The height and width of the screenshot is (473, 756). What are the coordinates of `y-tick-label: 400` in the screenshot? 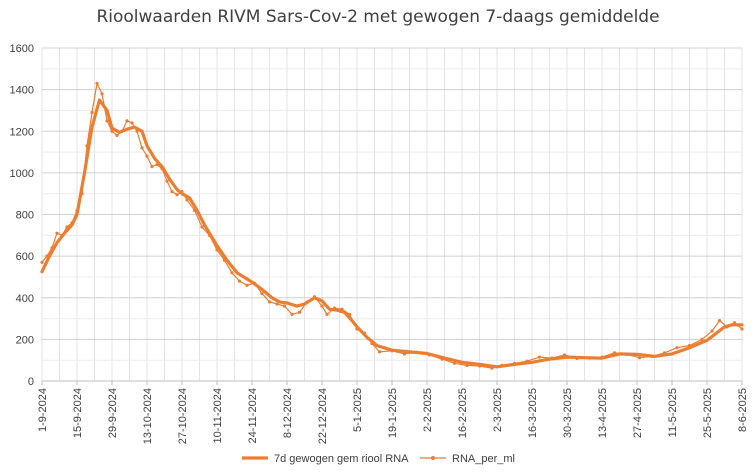 It's located at (25, 299).